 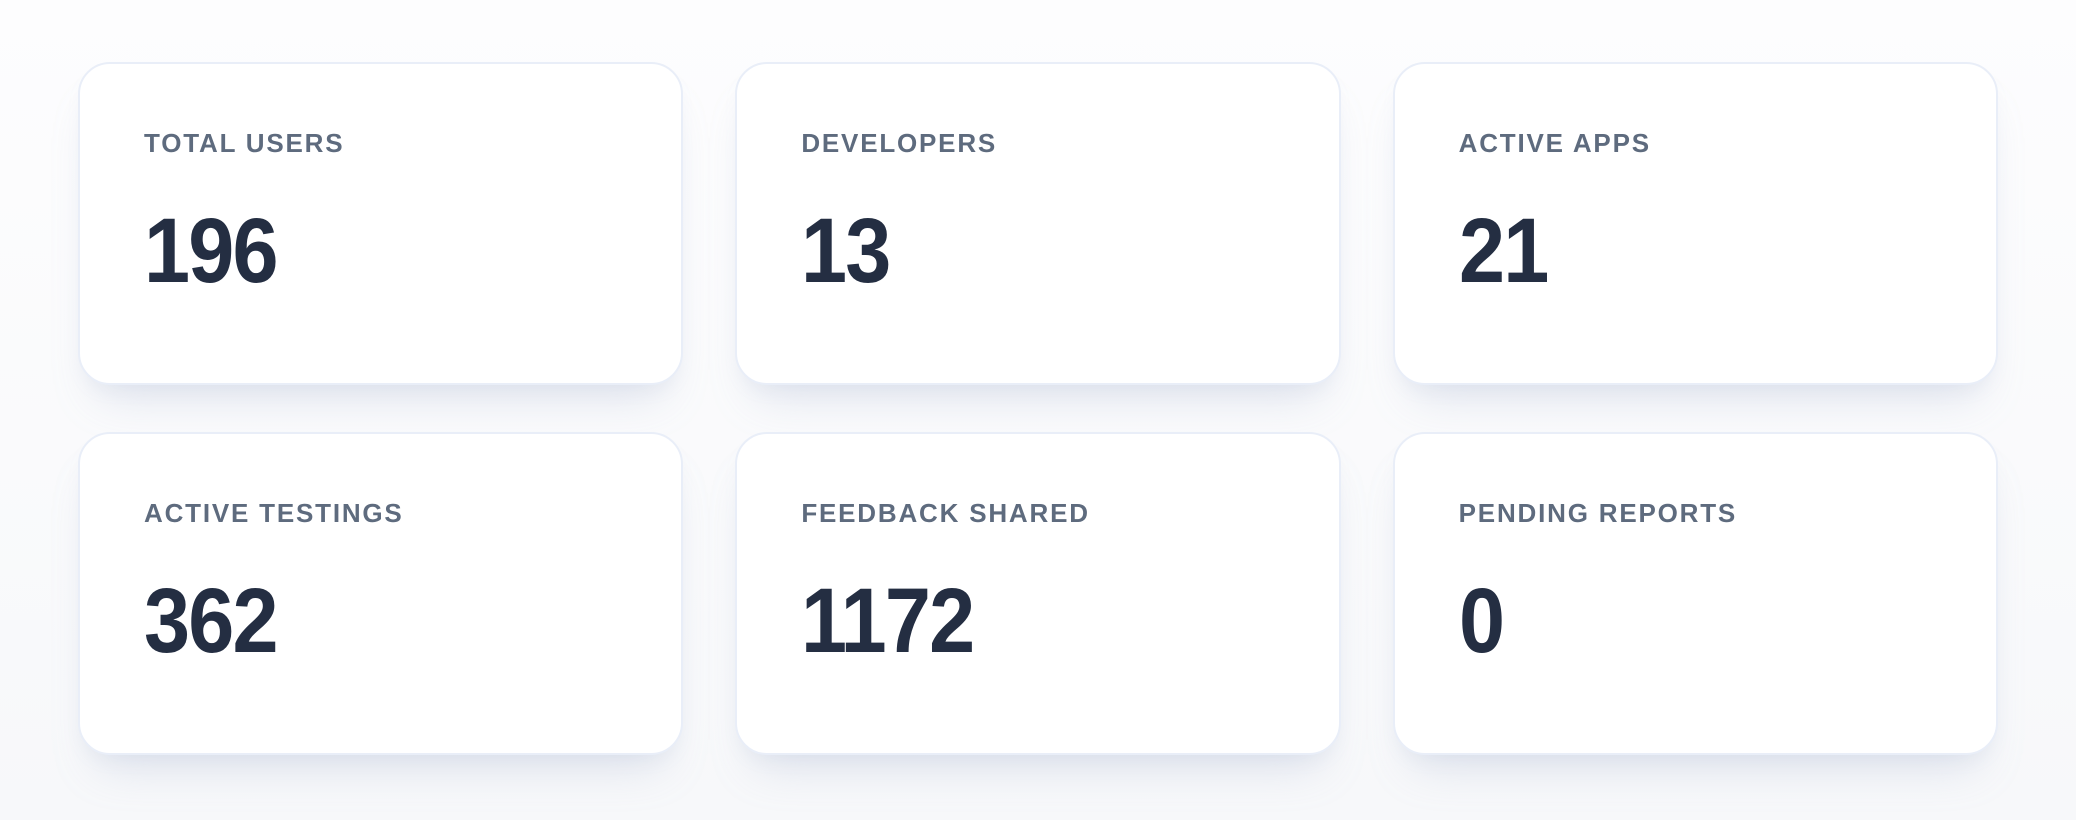 I want to click on stat-card-value: 196, so click(x=211, y=251).